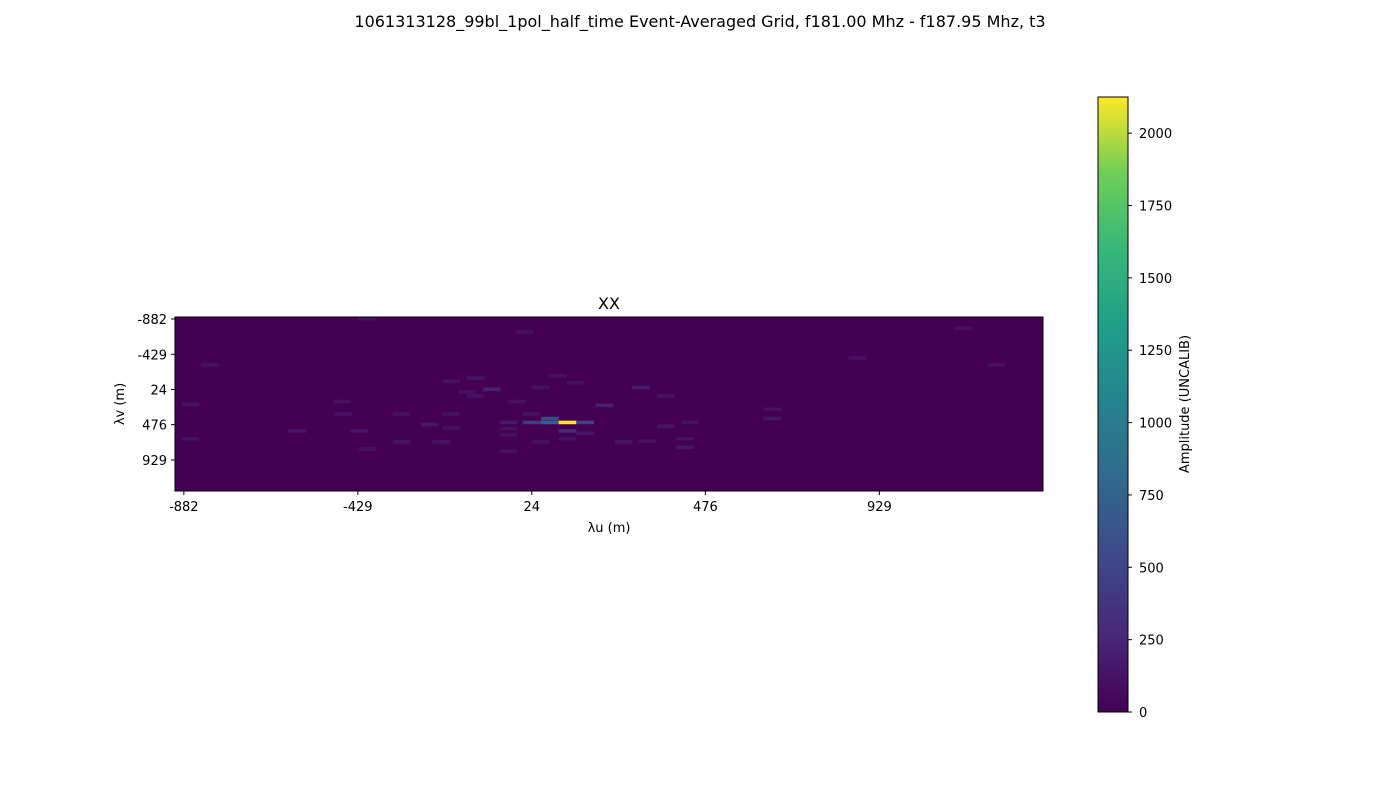 The height and width of the screenshot is (800, 1400). Describe the element at coordinates (154, 426) in the screenshot. I see `y-tick-label: 476` at that location.